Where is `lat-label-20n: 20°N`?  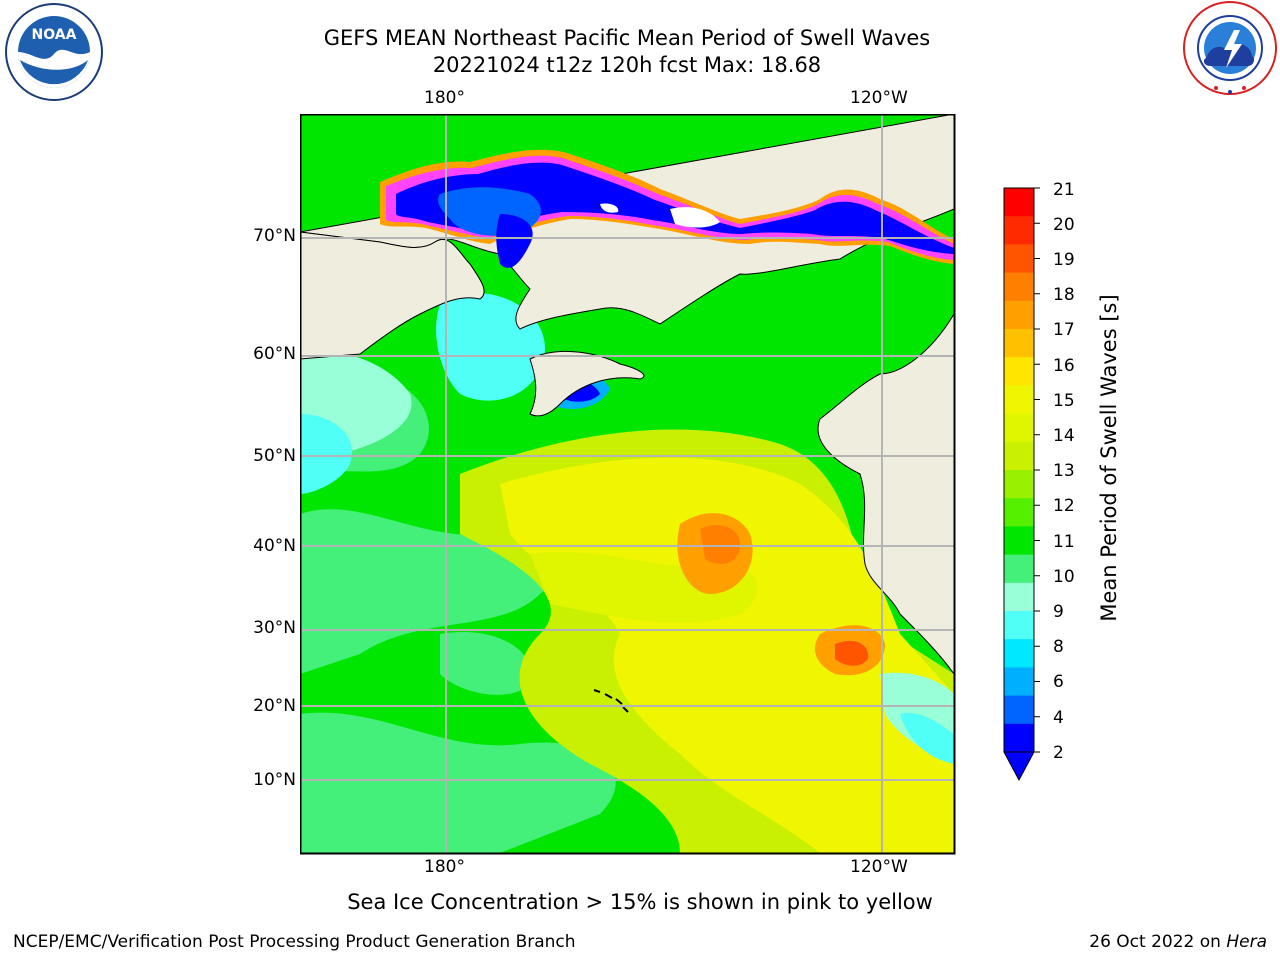 lat-label-20n: 20°N is located at coordinates (274, 706).